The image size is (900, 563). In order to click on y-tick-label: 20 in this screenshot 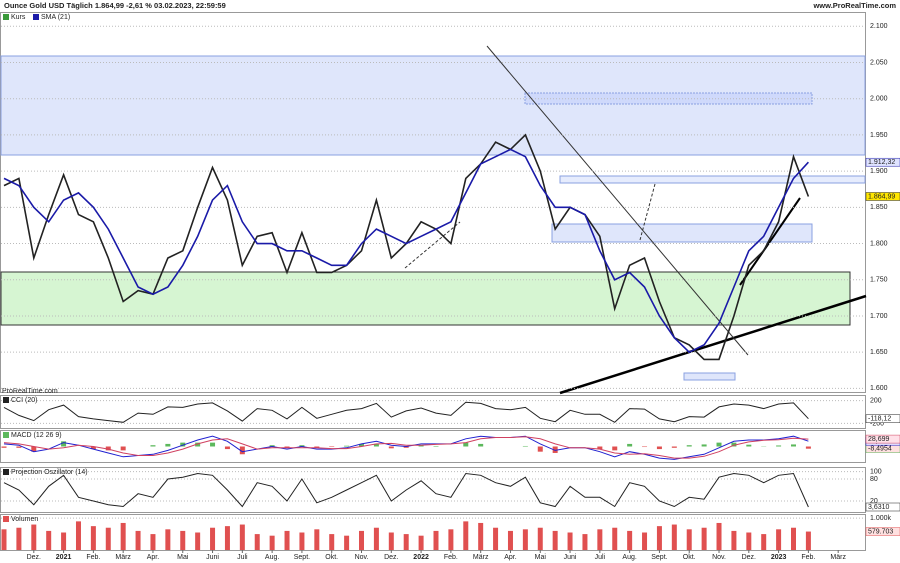, I will do `click(874, 501)`.